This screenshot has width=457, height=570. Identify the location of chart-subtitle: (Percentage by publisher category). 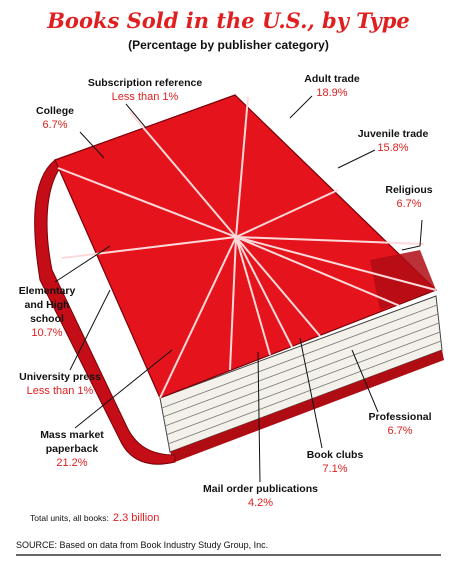
(228, 45).